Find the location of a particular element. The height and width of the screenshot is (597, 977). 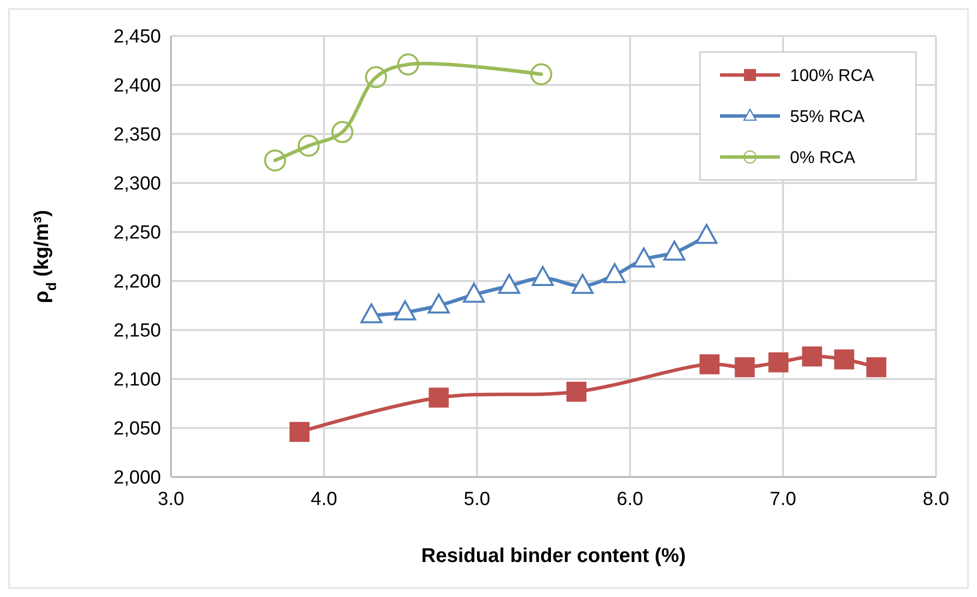

x-tick-label: 3.0 is located at coordinates (171, 499).